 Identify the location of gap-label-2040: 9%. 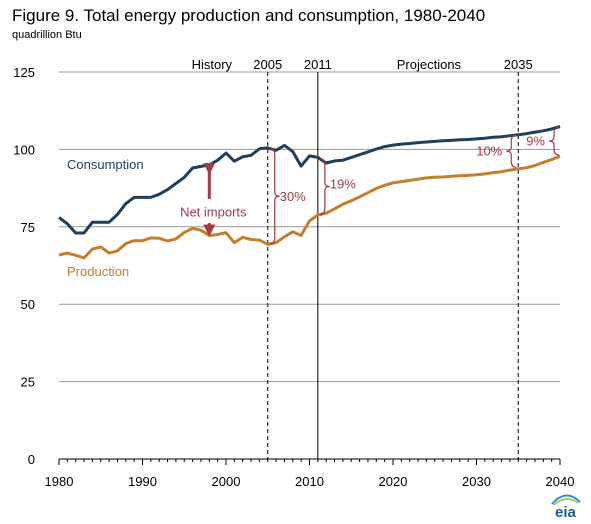
(535, 141).